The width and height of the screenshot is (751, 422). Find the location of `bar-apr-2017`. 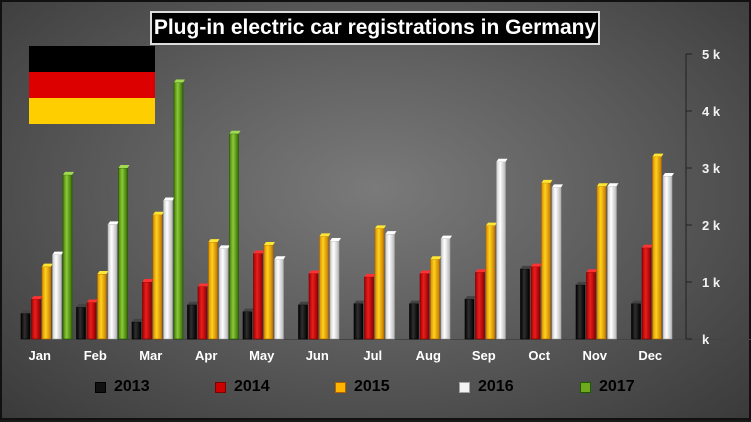

bar-apr-2017 is located at coordinates (235, 235).